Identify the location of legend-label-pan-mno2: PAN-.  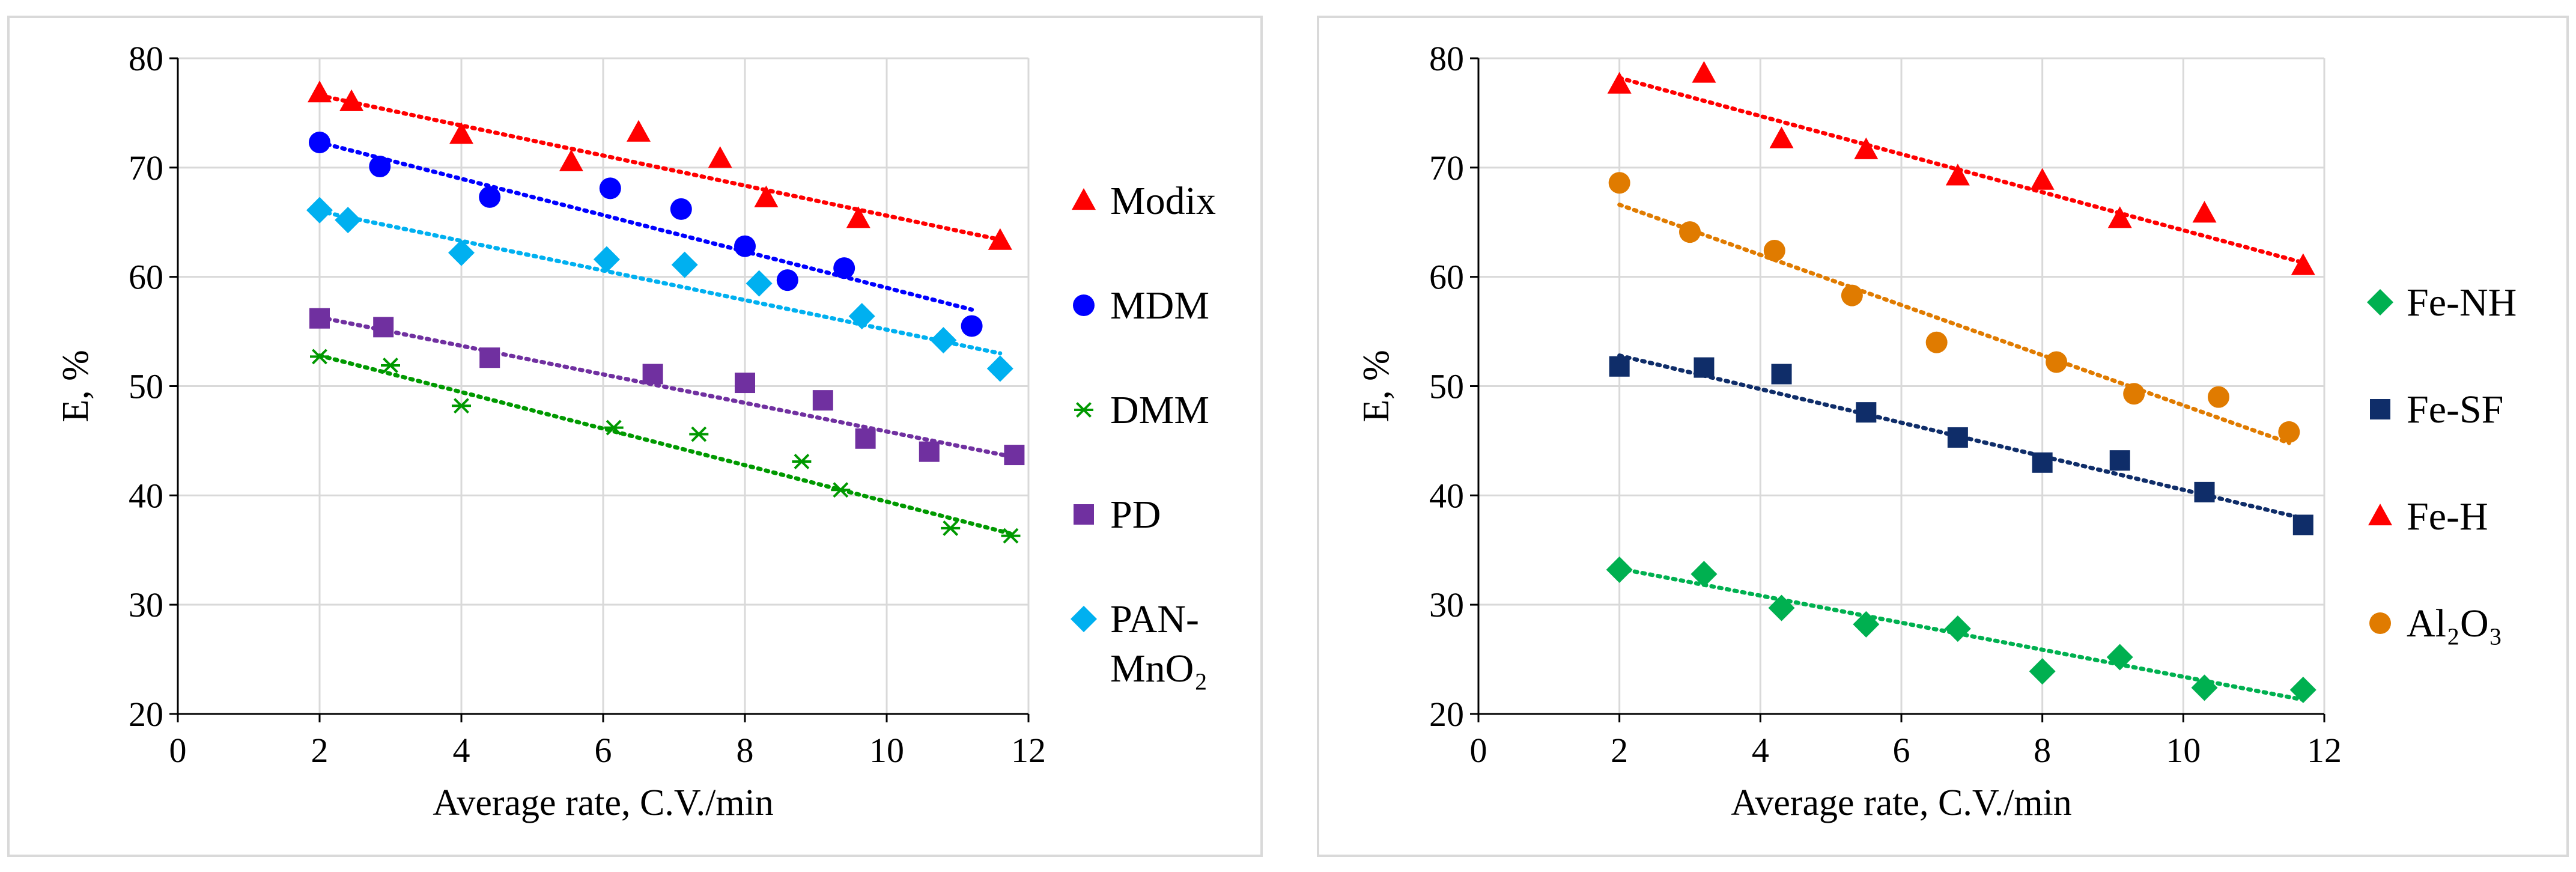
(1154, 619).